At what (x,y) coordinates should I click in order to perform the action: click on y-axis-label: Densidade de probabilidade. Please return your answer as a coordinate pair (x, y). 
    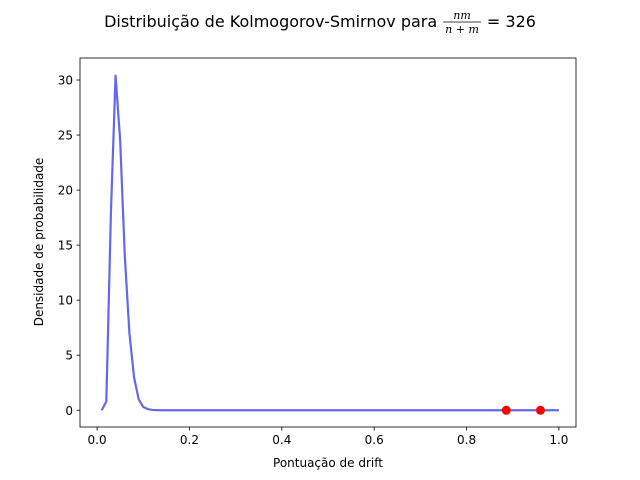
    Looking at the image, I should click on (39, 242).